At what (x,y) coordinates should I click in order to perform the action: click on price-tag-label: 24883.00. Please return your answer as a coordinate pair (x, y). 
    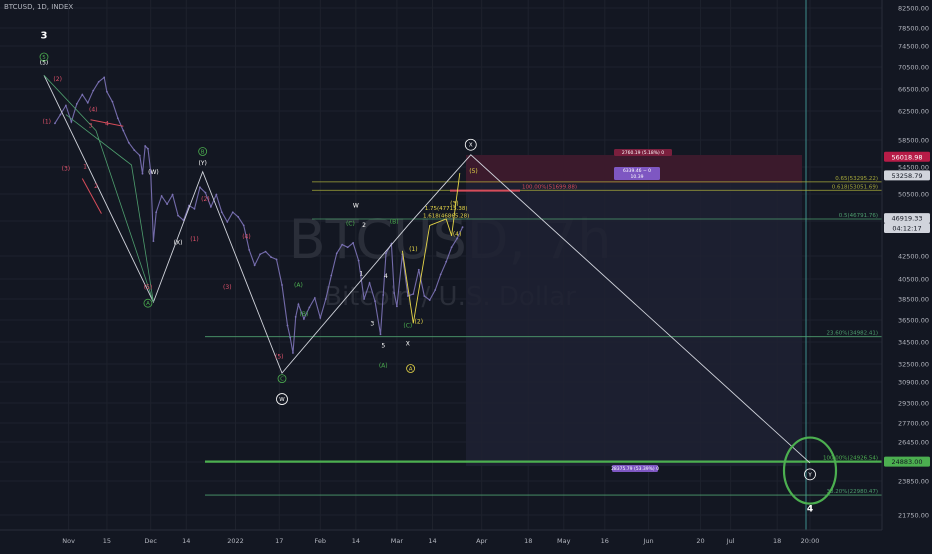
    Looking at the image, I should click on (906, 462).